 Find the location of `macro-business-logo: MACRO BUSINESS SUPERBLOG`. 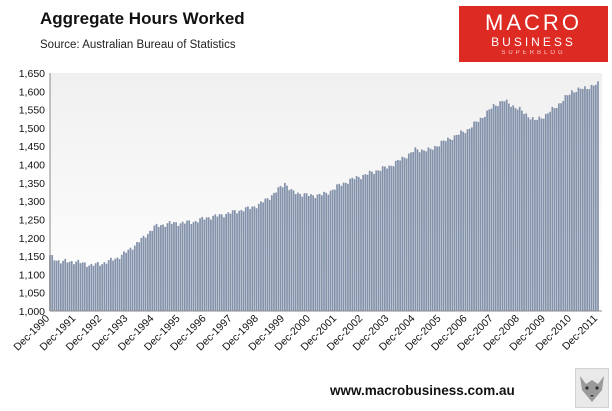

macro-business-logo: MACRO BUSINESS SUPERBLOG is located at coordinates (533, 34).